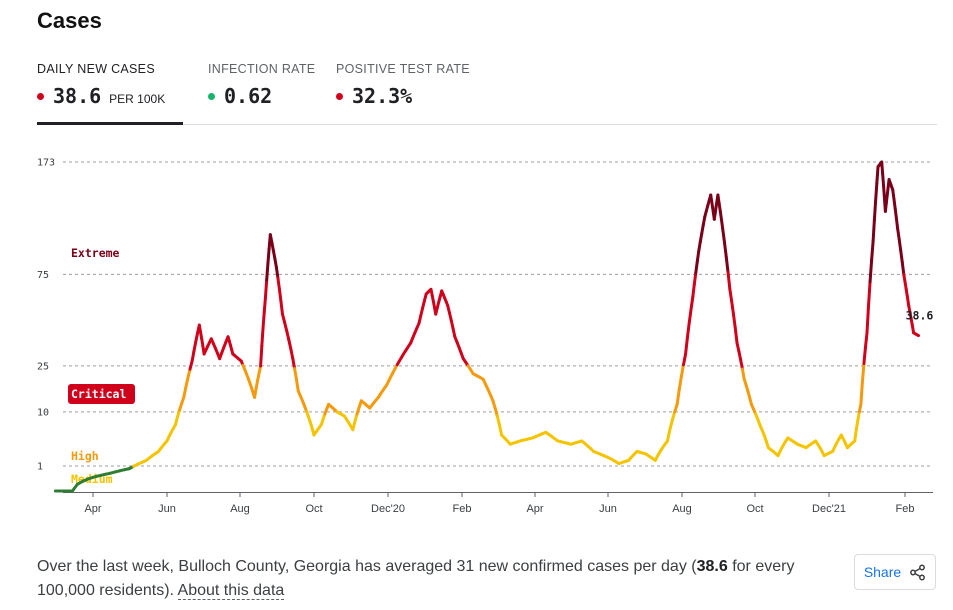 Image resolution: width=953 pixels, height=610 pixels. I want to click on page-title: Cases, so click(69, 20).